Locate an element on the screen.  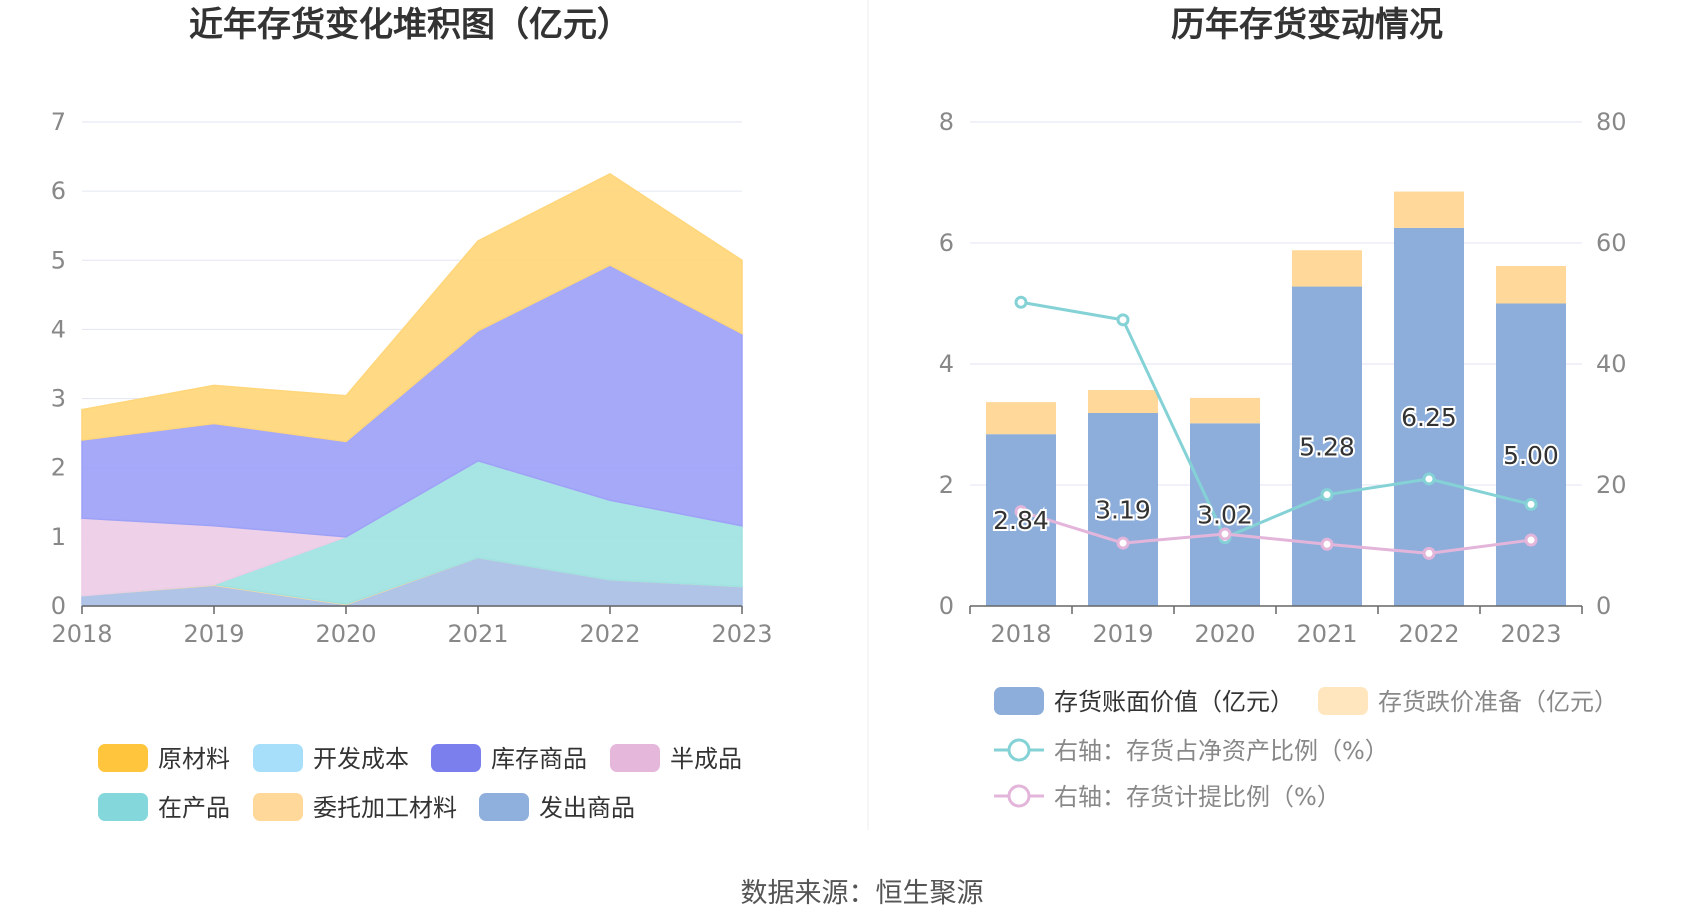
left-legend-item: 发出商品 is located at coordinates (557, 807).